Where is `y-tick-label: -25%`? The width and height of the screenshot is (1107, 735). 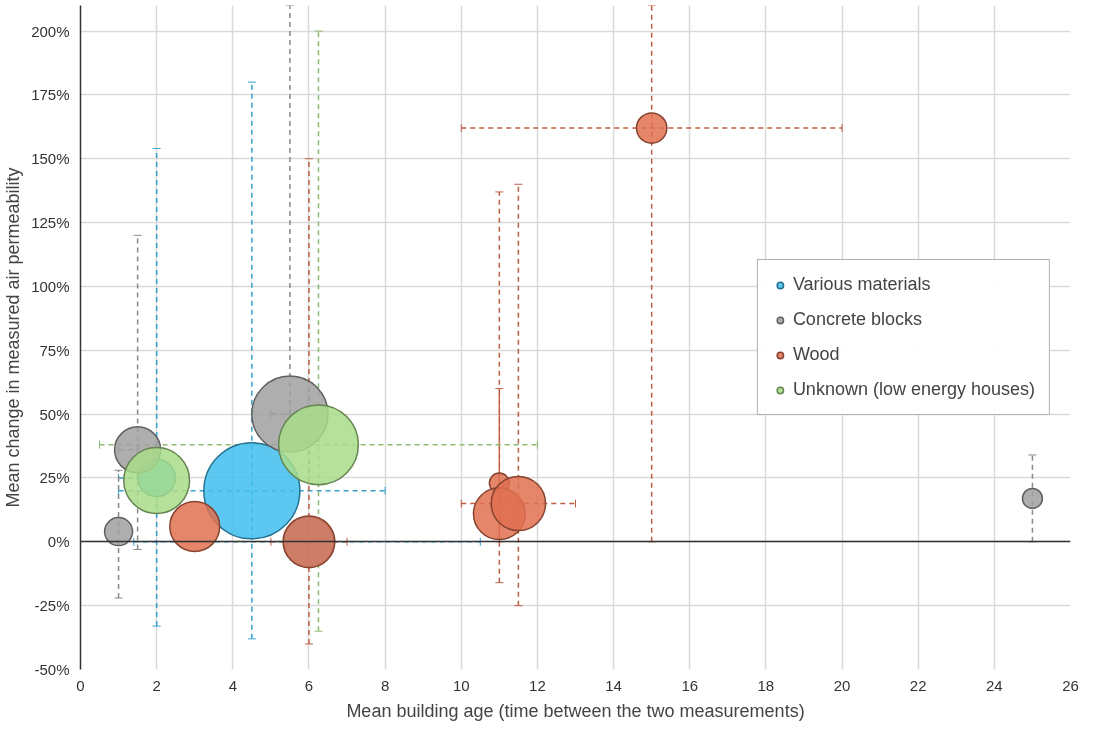 y-tick-label: -25% is located at coordinates (52, 606).